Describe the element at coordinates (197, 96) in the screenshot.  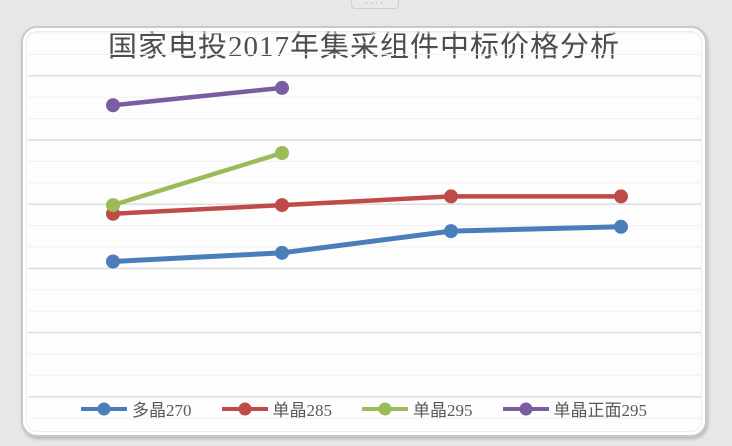
I see `series-line-单晶正面295` at that location.